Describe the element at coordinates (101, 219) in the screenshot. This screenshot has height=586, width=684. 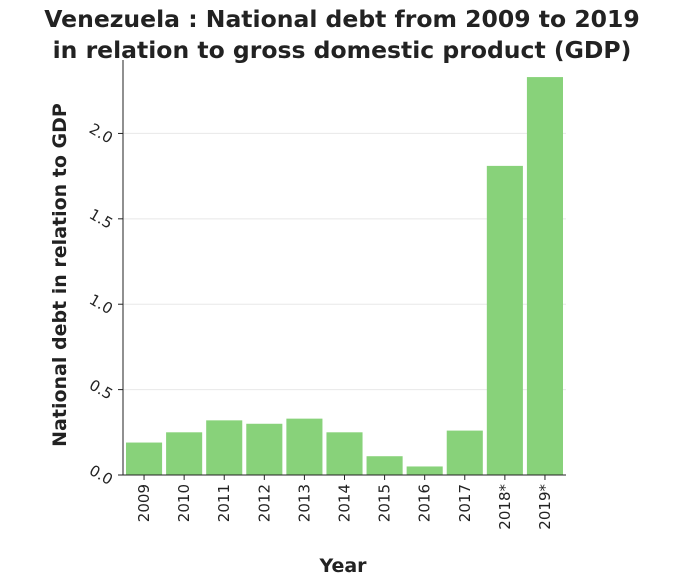
I see `y-tick-label: 1.5` at that location.